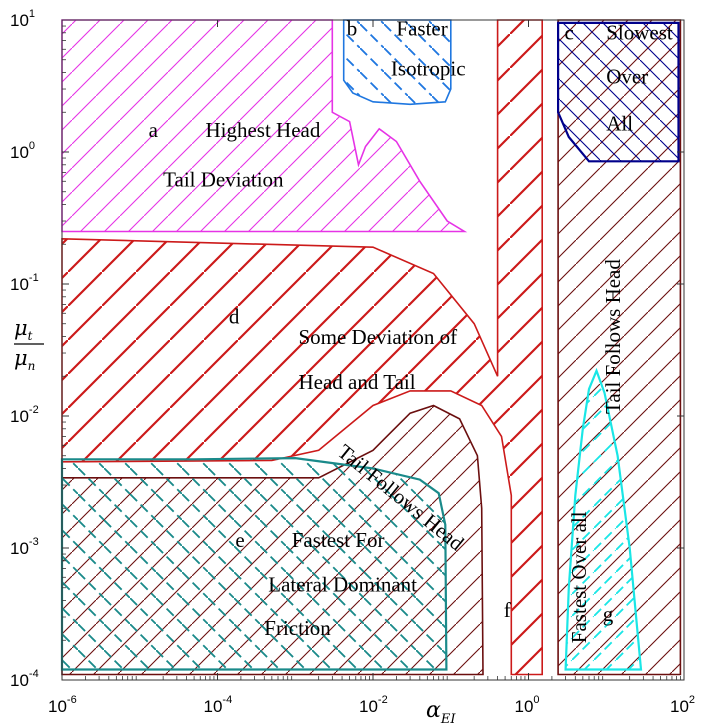 The image size is (717, 725). I want to click on label-e-1: Fastest For, so click(338, 540).